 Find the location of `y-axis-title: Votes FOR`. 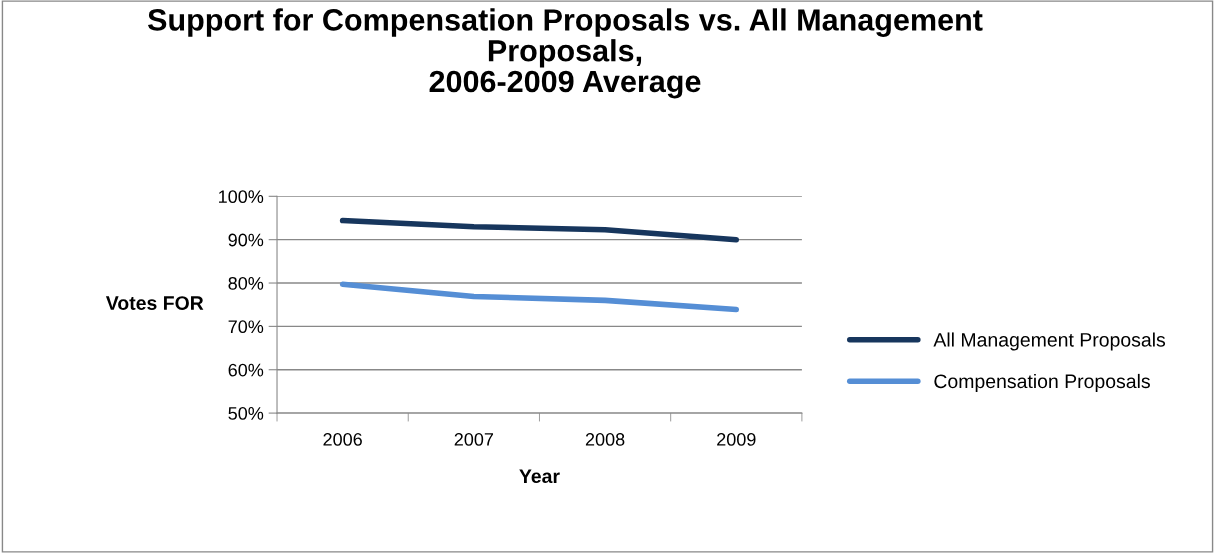

y-axis-title: Votes FOR is located at coordinates (154, 303).